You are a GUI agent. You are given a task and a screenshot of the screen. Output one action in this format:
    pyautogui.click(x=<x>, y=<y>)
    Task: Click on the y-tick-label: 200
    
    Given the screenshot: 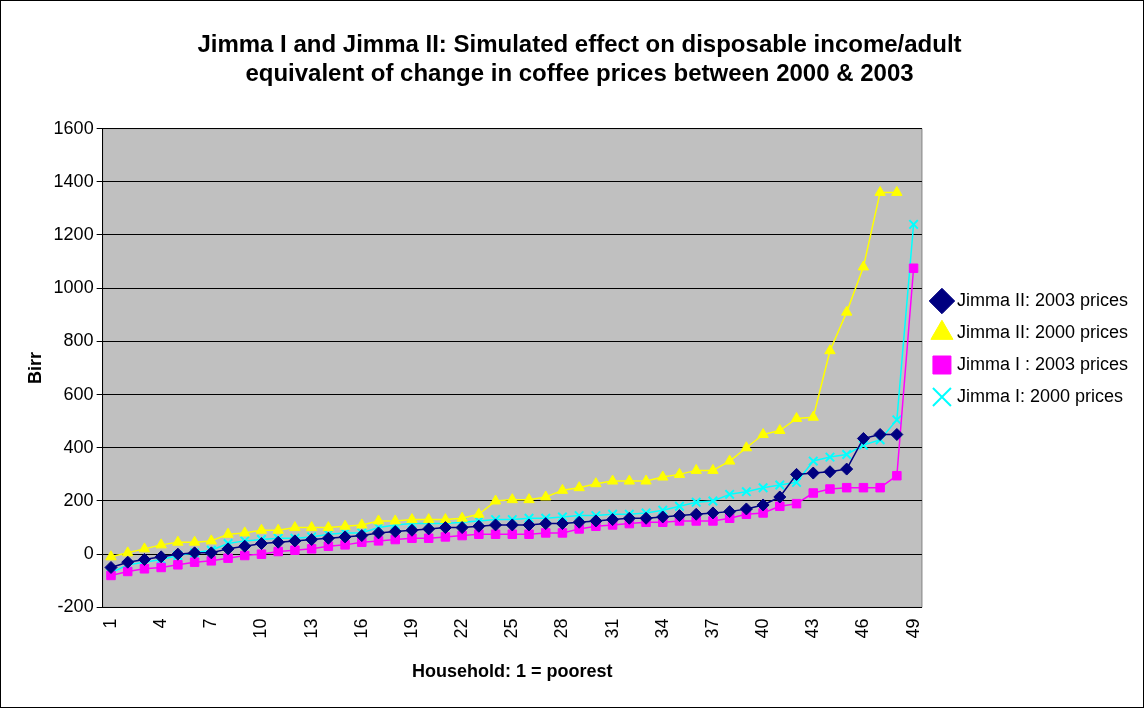 What is the action you would take?
    pyautogui.click(x=78, y=499)
    